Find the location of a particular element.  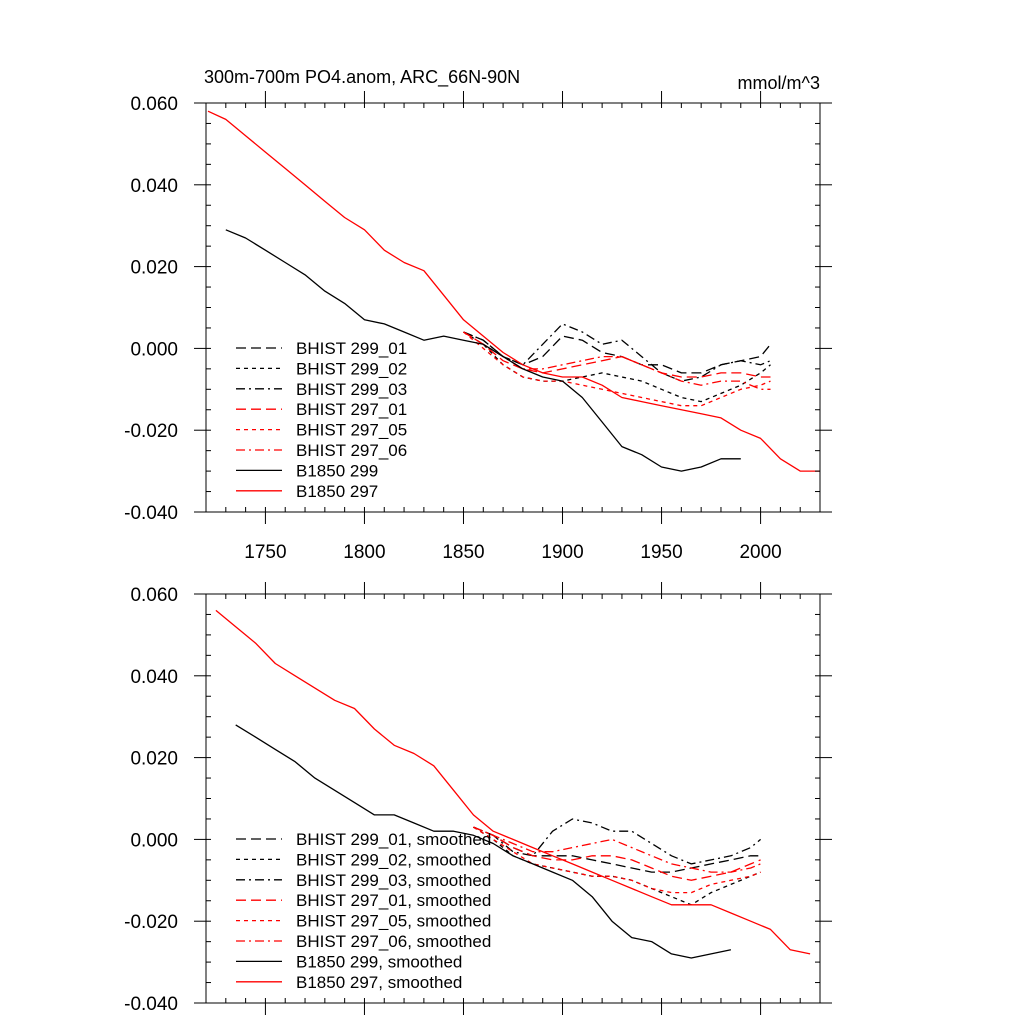

legend-label-bhist-297-05-smoothed: BHIST 297_05, smoothed is located at coordinates (393, 921).